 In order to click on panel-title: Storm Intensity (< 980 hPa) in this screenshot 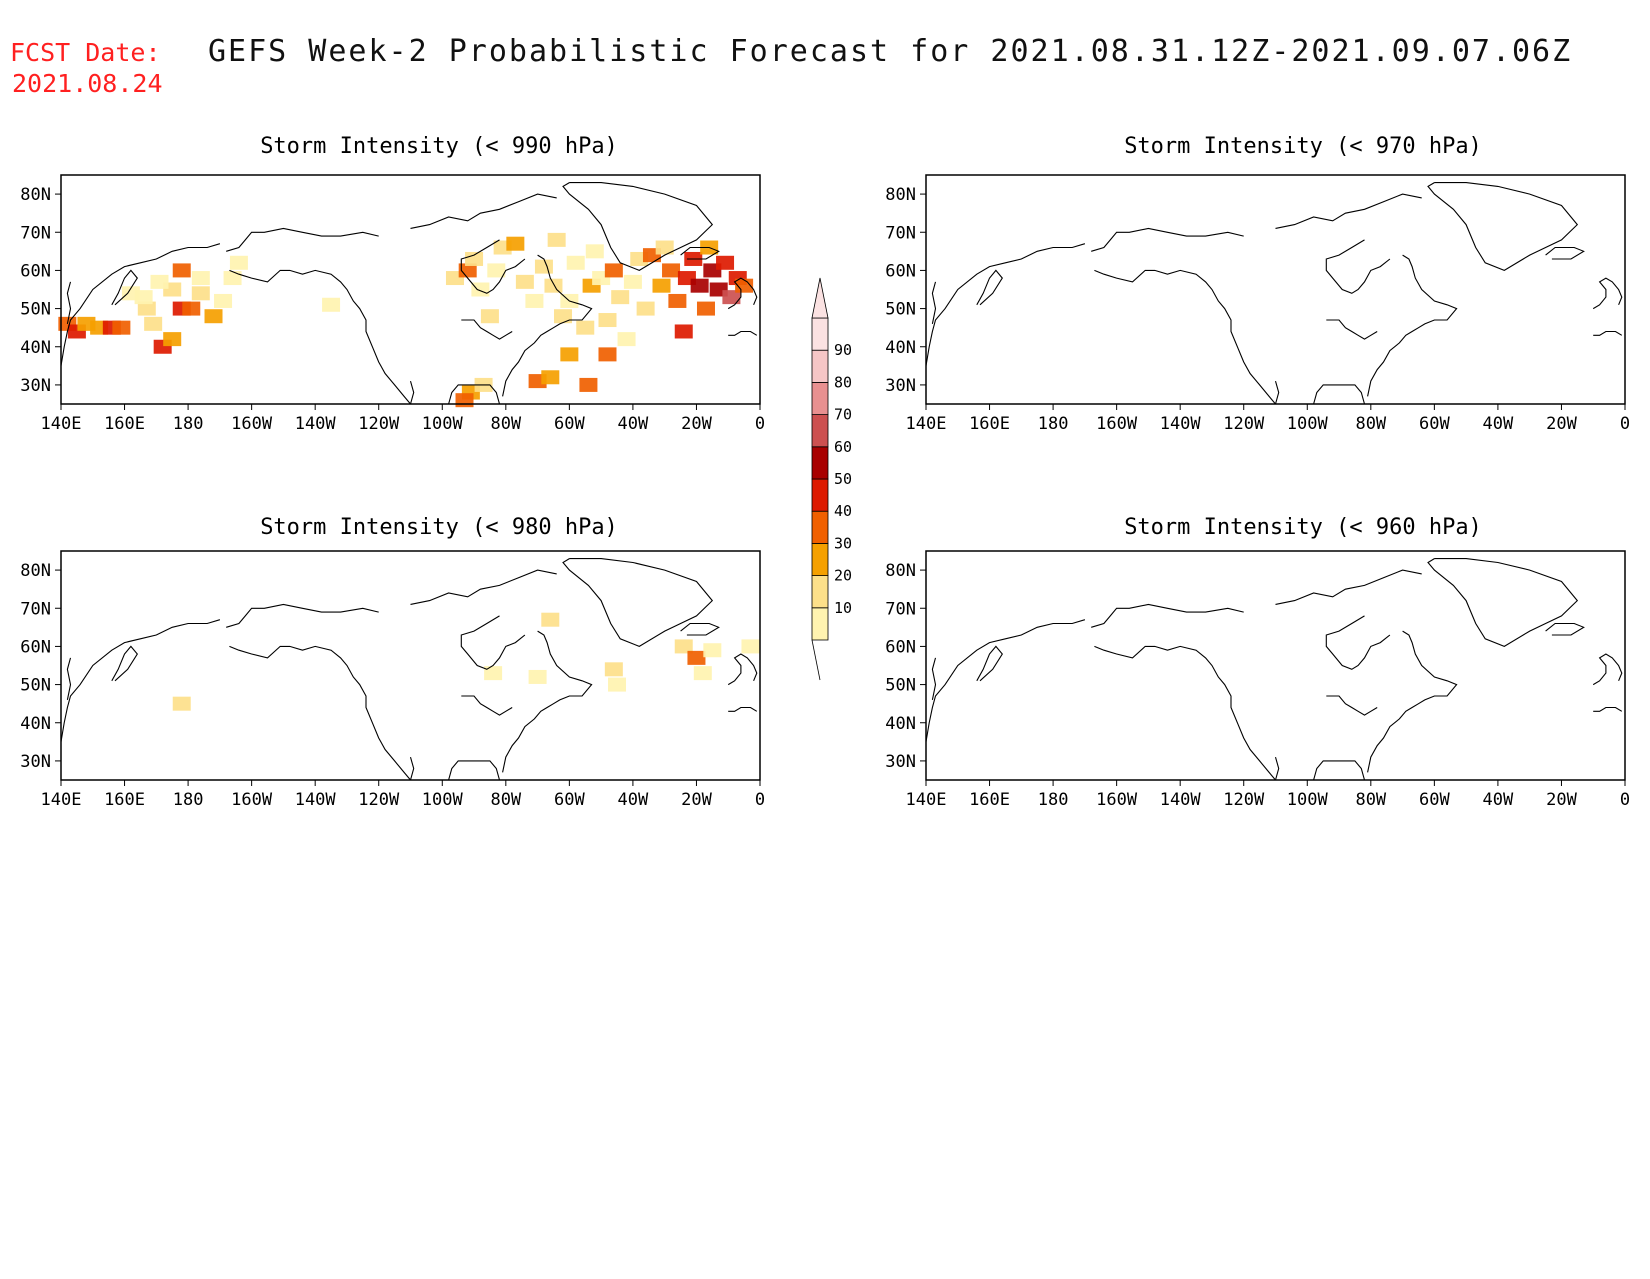, I will do `click(439, 527)`.